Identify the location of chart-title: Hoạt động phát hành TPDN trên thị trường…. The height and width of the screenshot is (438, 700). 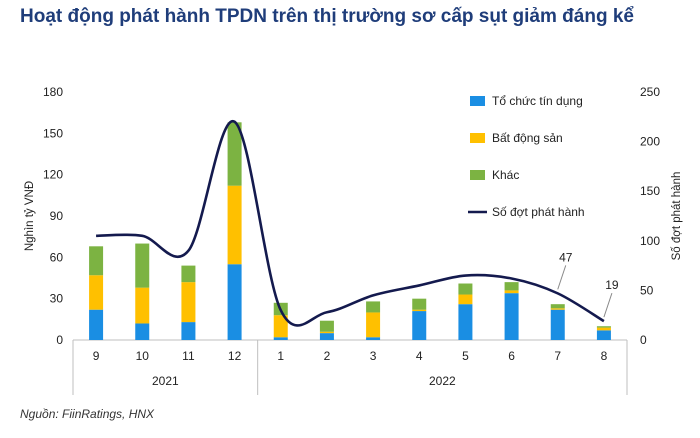
(327, 16).